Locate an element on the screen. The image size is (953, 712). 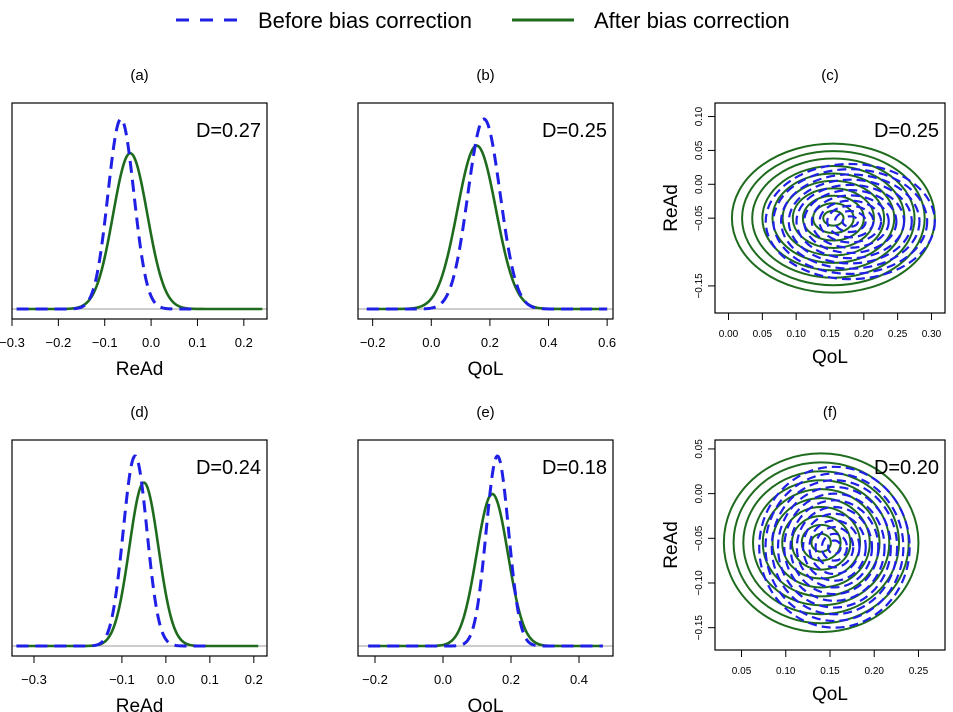
panel-label: (a) is located at coordinates (139, 75).